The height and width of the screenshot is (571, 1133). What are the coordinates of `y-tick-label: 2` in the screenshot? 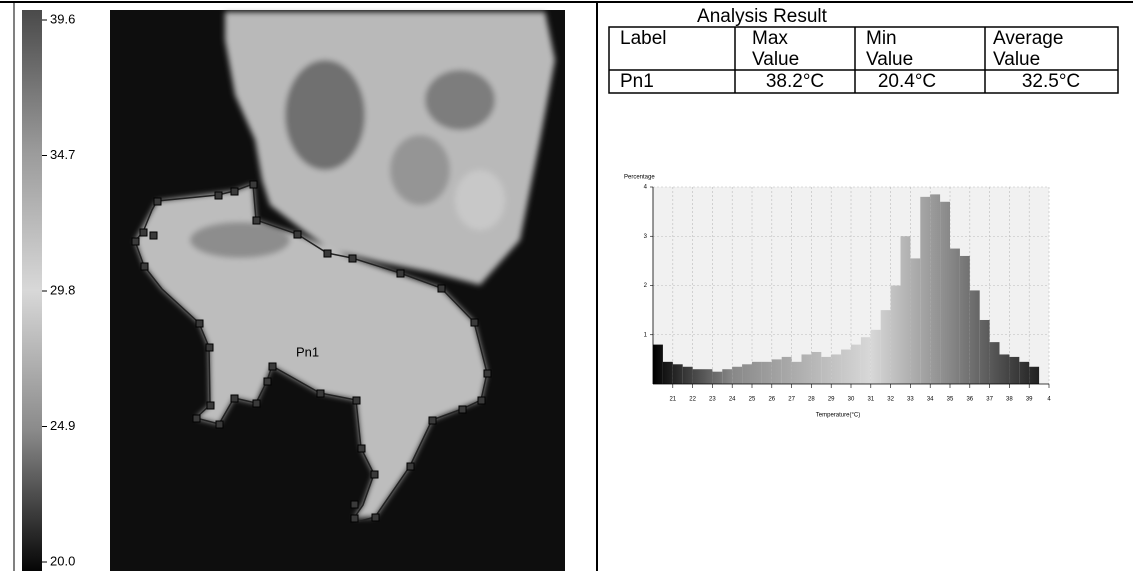 It's located at (646, 286).